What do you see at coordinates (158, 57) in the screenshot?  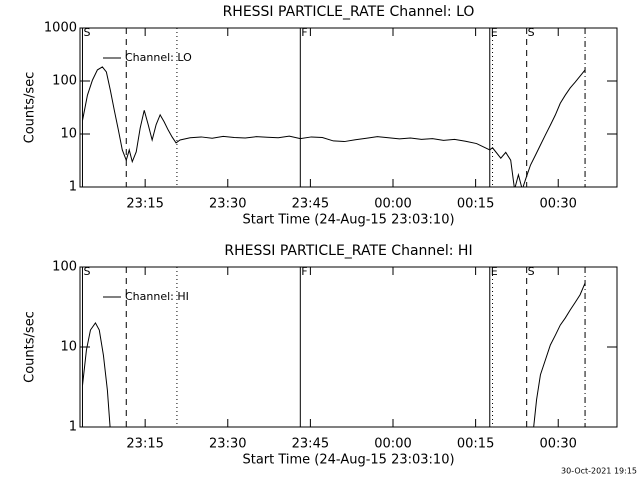 I see `legend-label: Channel: LO` at bounding box center [158, 57].